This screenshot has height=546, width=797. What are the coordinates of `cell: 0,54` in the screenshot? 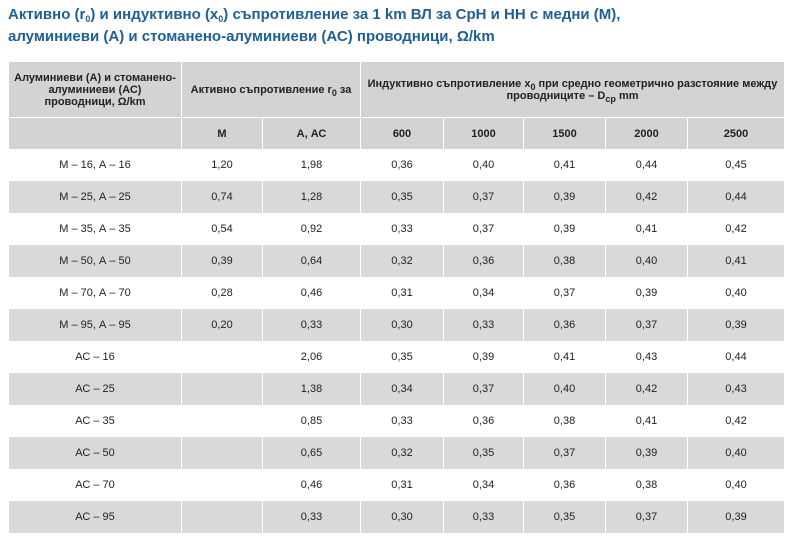 It's located at (222, 229).